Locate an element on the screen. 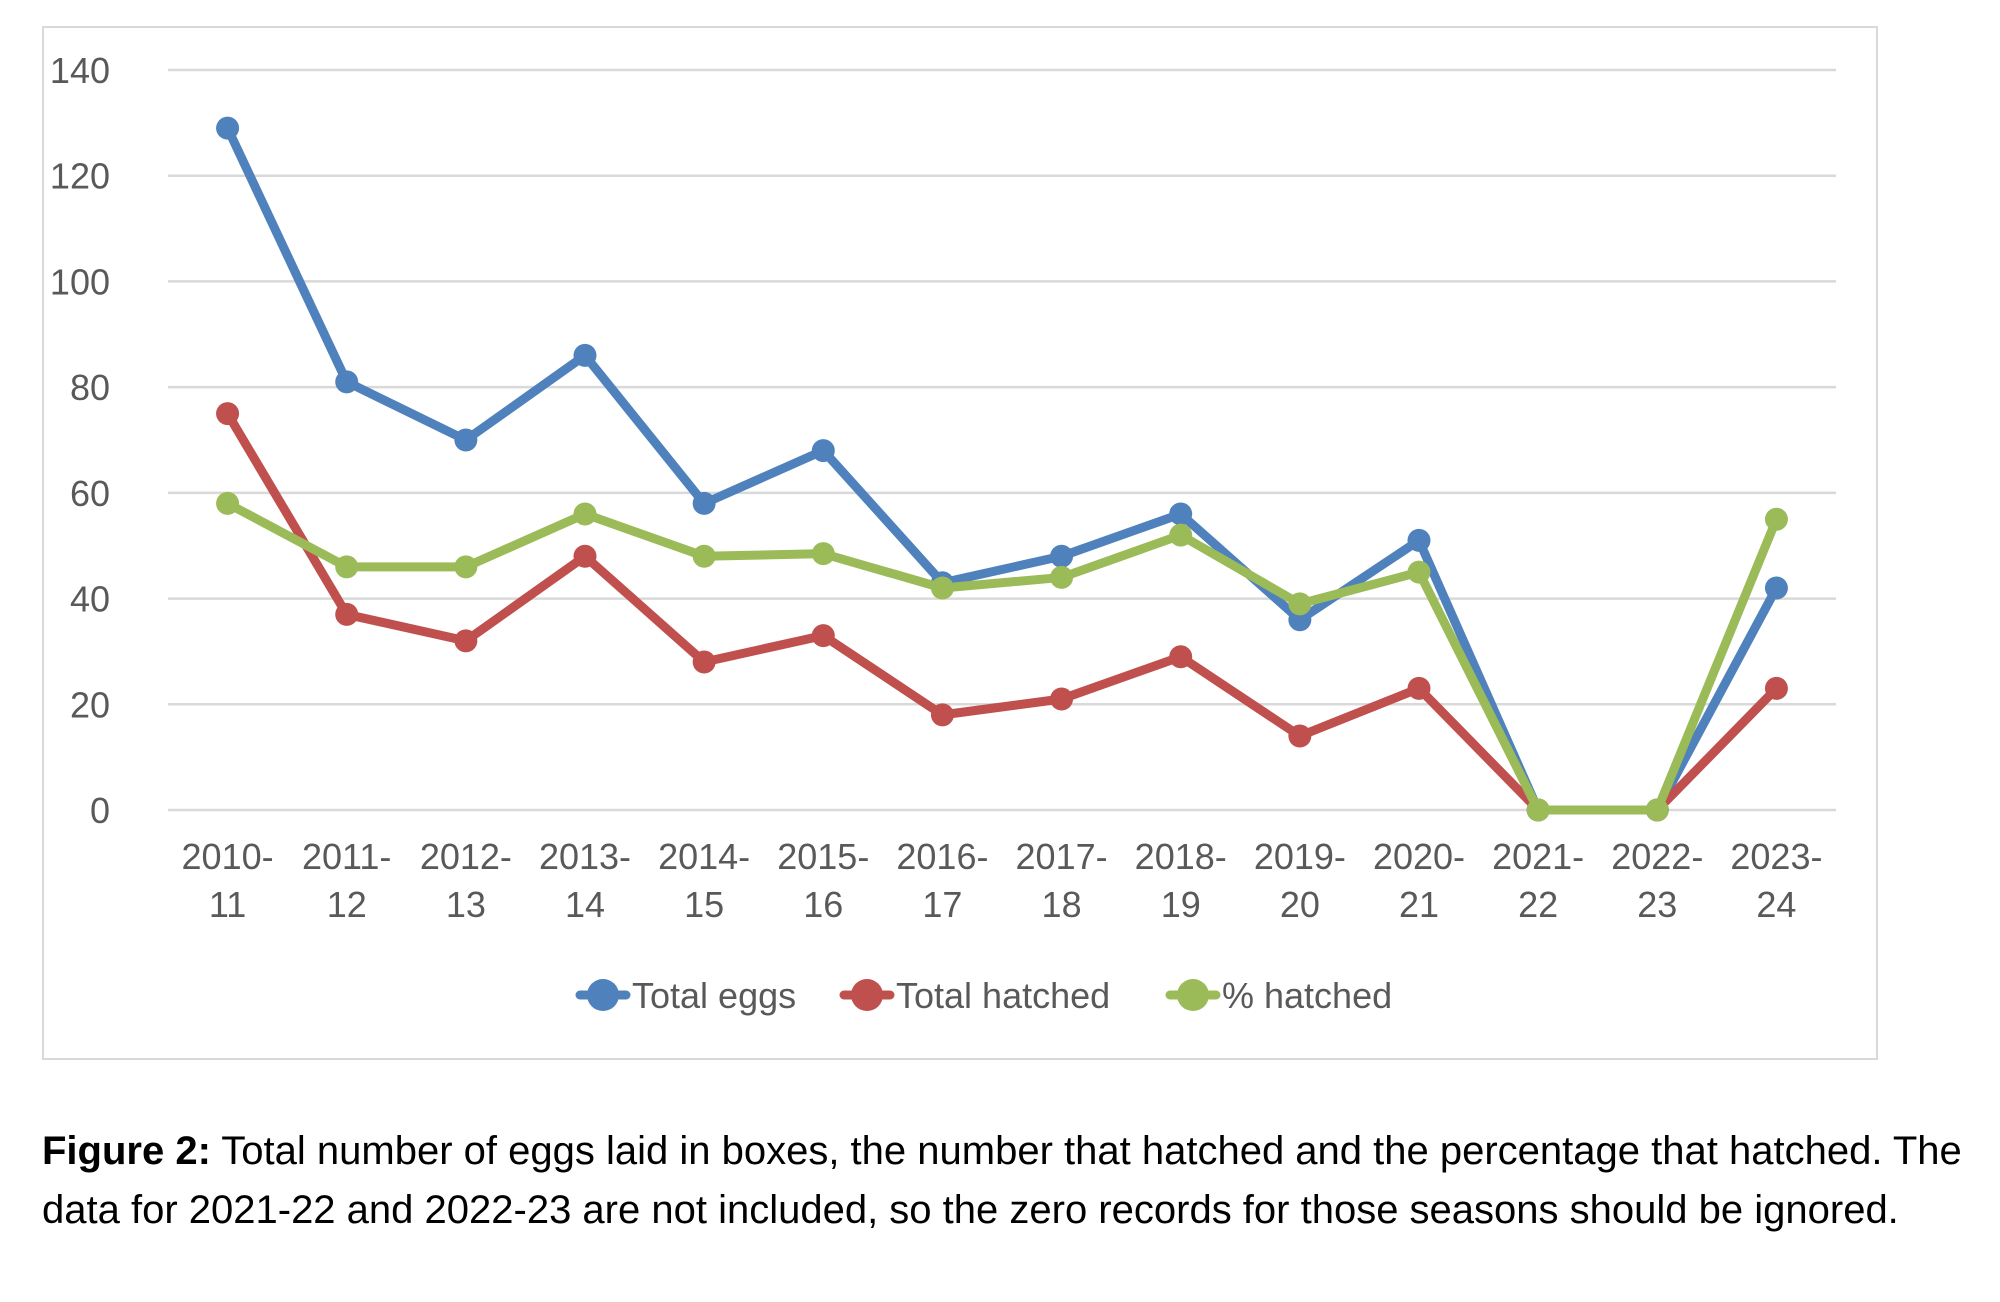  x-tick-label: 2020- is located at coordinates (1419, 856).